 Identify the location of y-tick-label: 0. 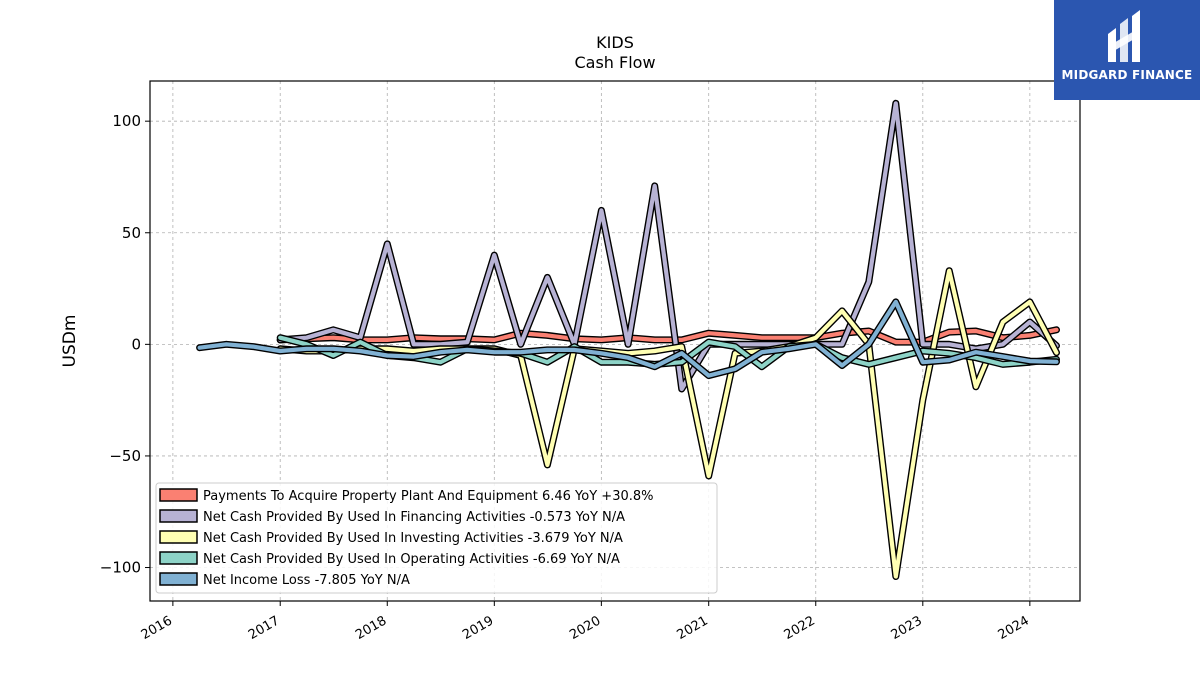
(136, 344).